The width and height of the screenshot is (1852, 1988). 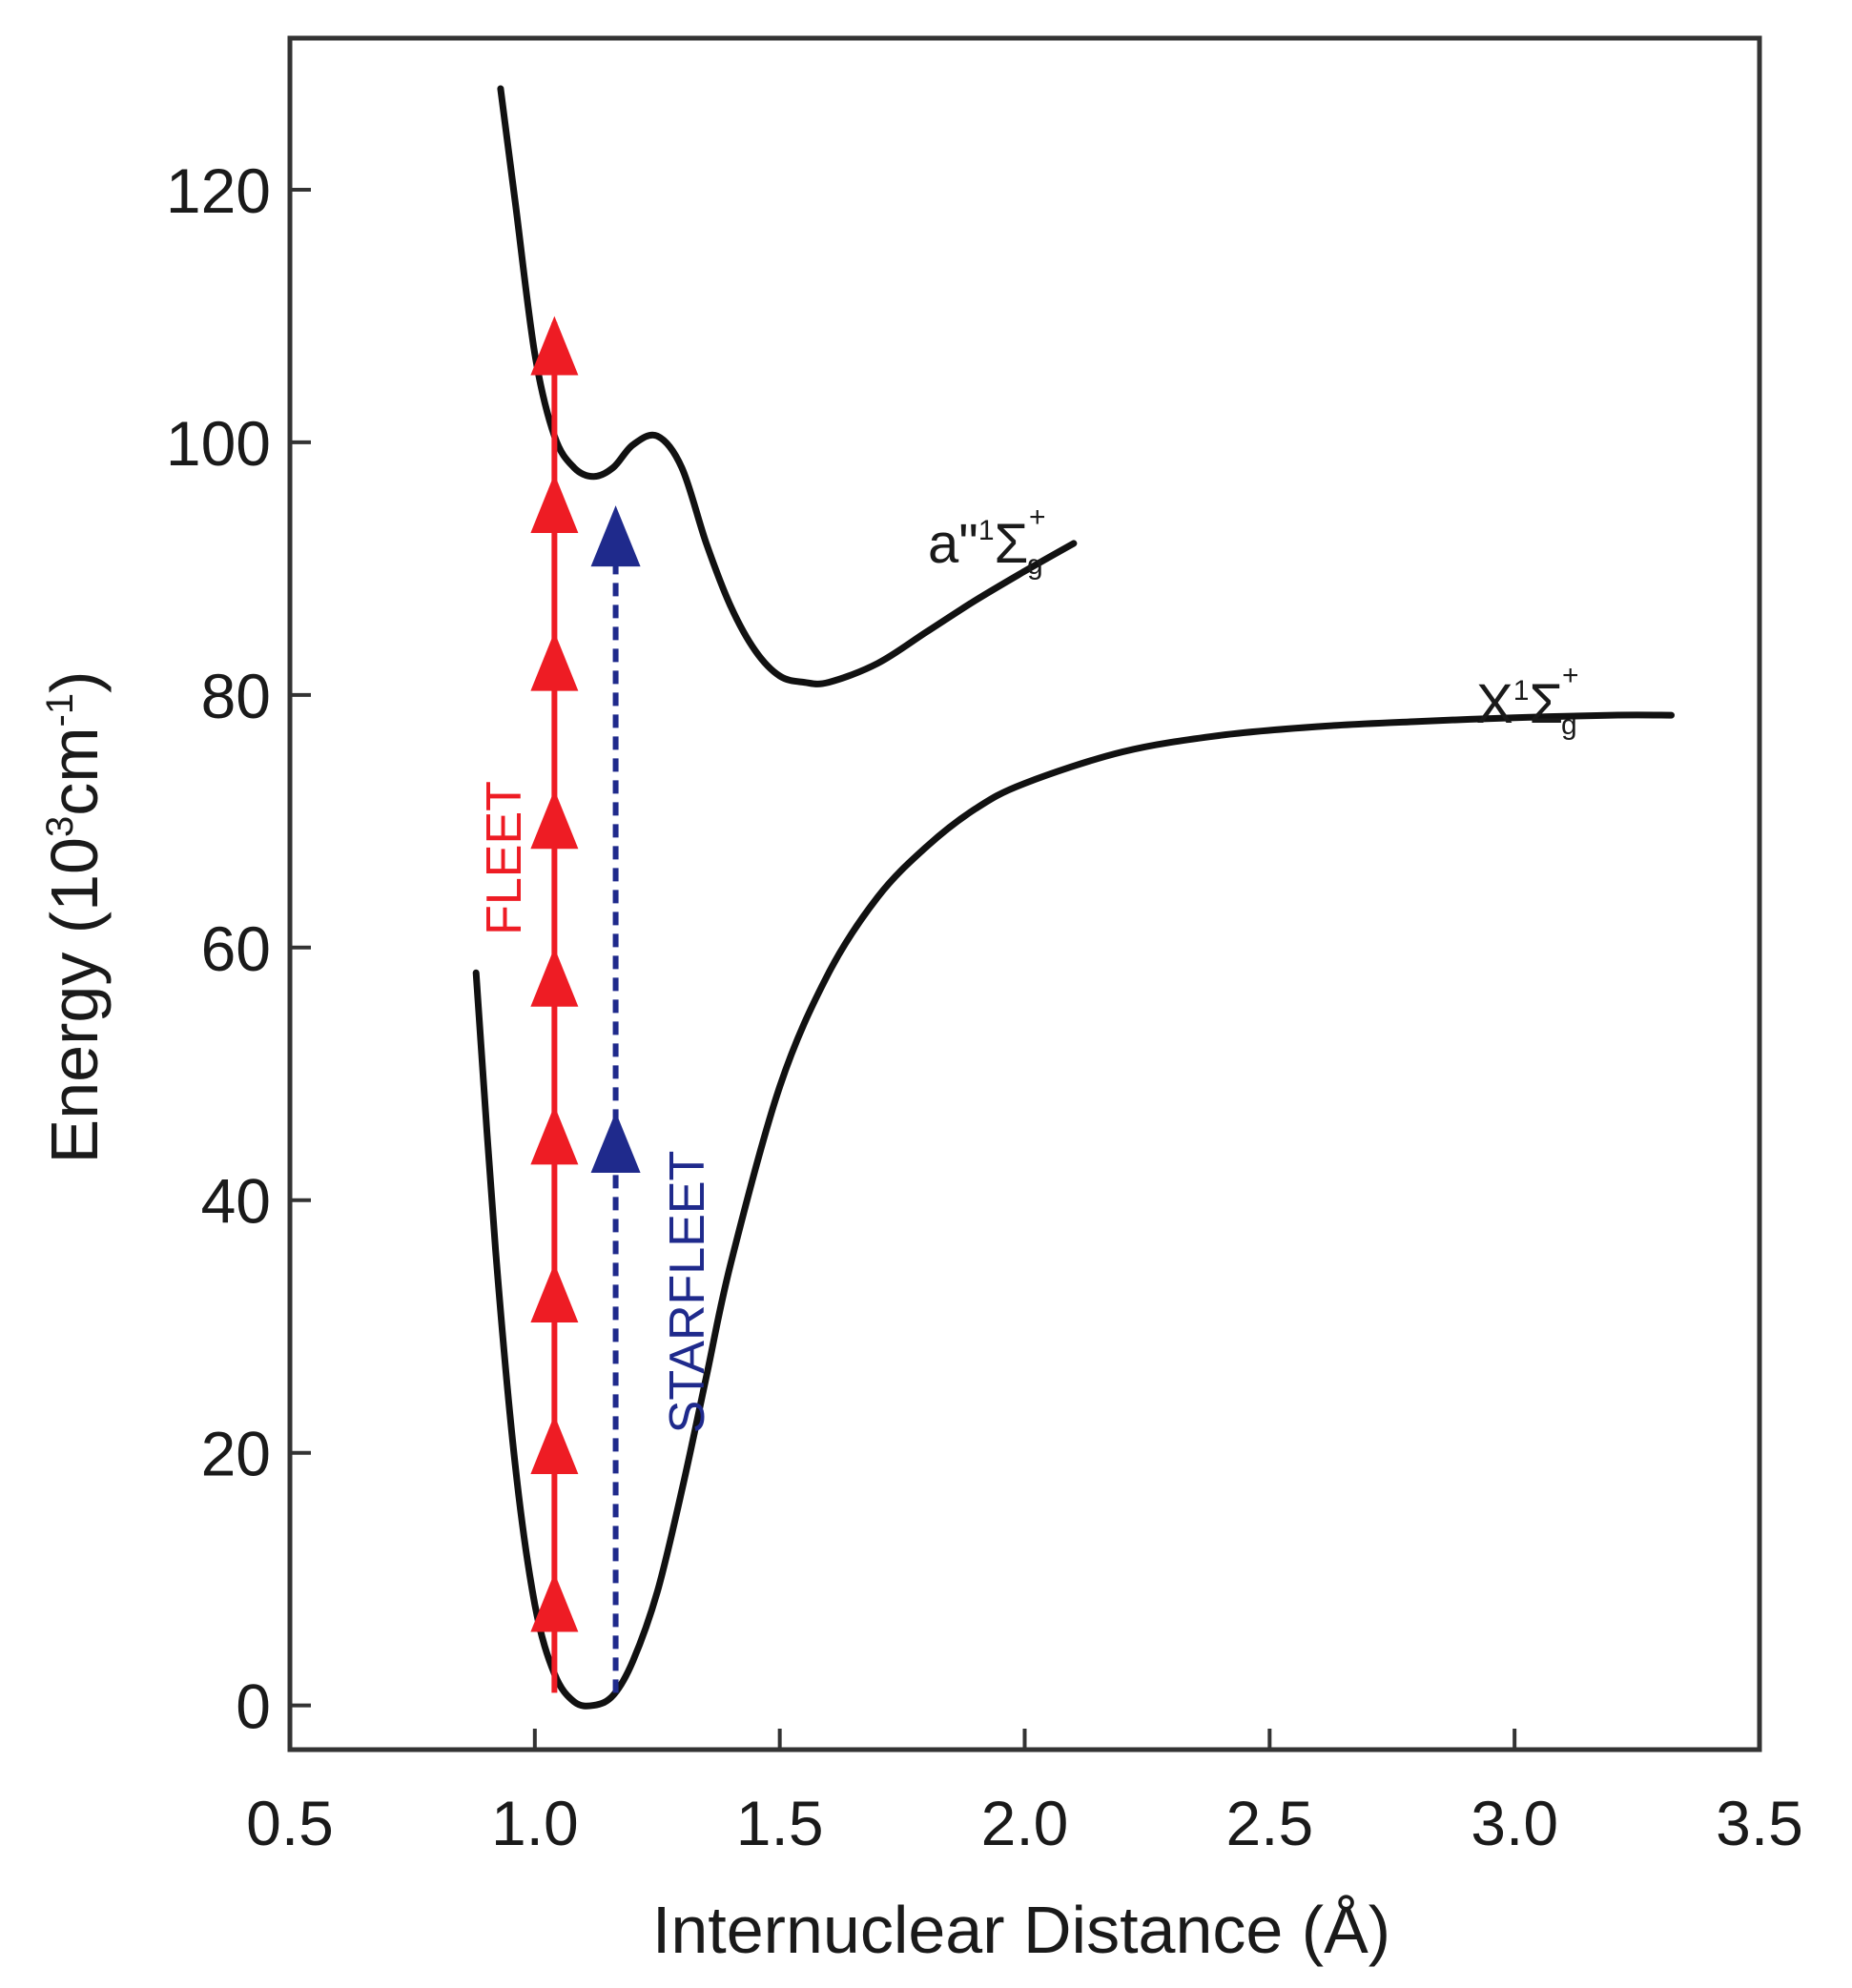 I want to click on excitation-arrows, so click(x=585, y=1005).